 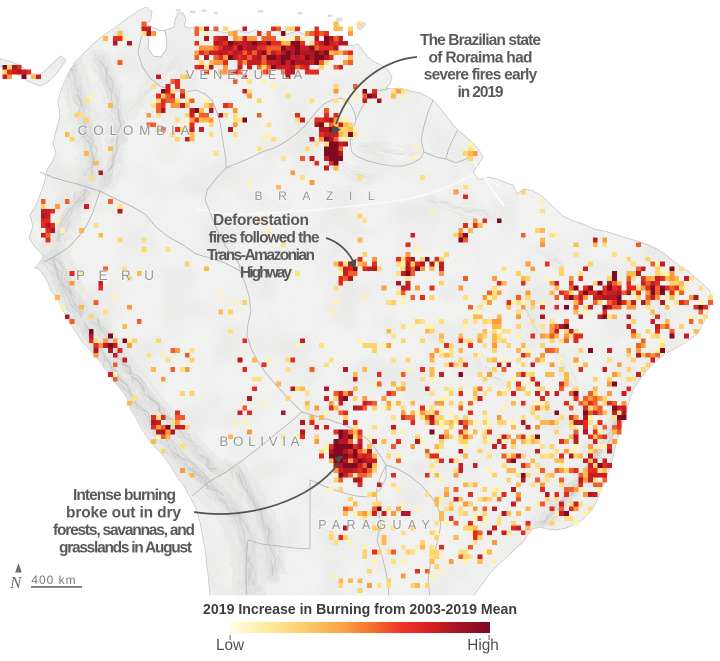 I want to click on svg-text: High, so click(x=482, y=645).